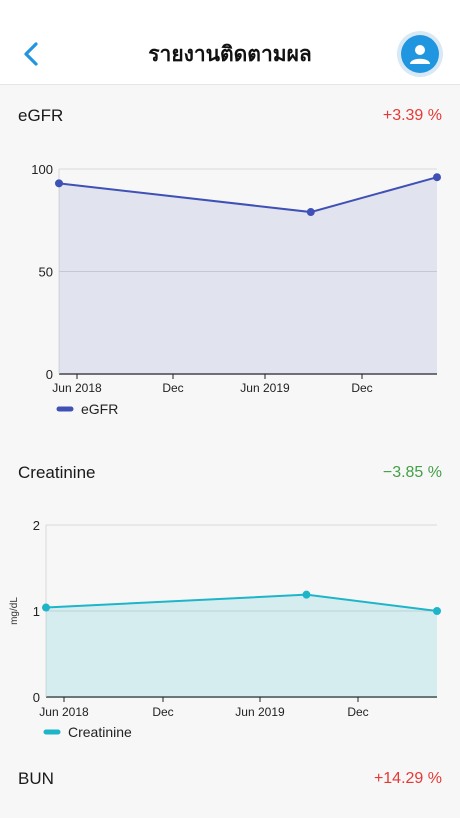 The image size is (460, 818). What do you see at coordinates (42, 169) in the screenshot?
I see `y-tick-label: 100` at bounding box center [42, 169].